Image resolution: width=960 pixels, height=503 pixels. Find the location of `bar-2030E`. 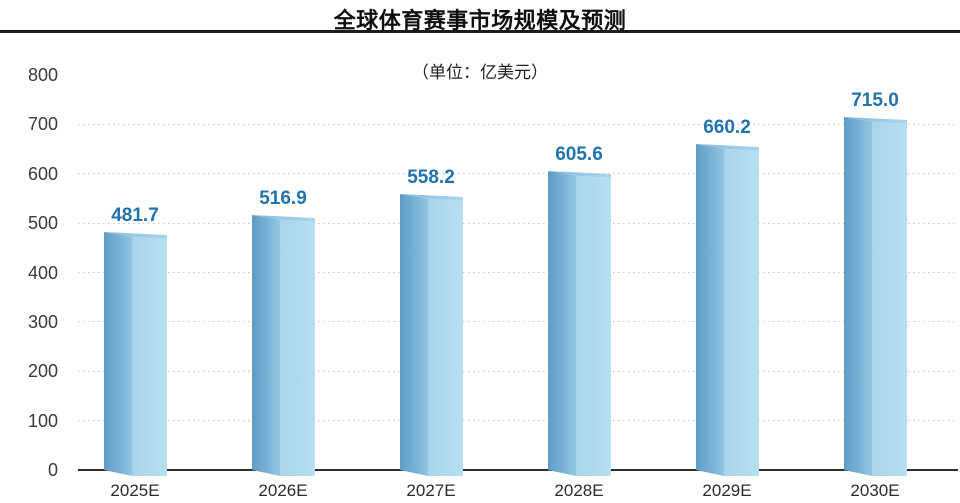

bar-2030E is located at coordinates (875, 296).